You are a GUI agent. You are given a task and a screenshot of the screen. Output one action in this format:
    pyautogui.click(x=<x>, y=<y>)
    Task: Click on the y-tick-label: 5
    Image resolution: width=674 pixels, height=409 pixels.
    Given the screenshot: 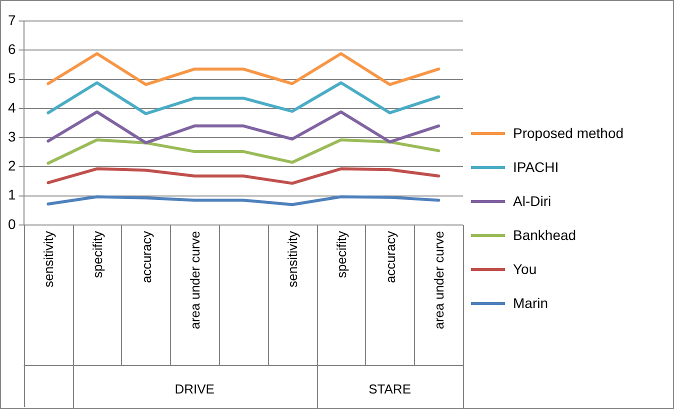 What is the action you would take?
    pyautogui.click(x=12, y=78)
    